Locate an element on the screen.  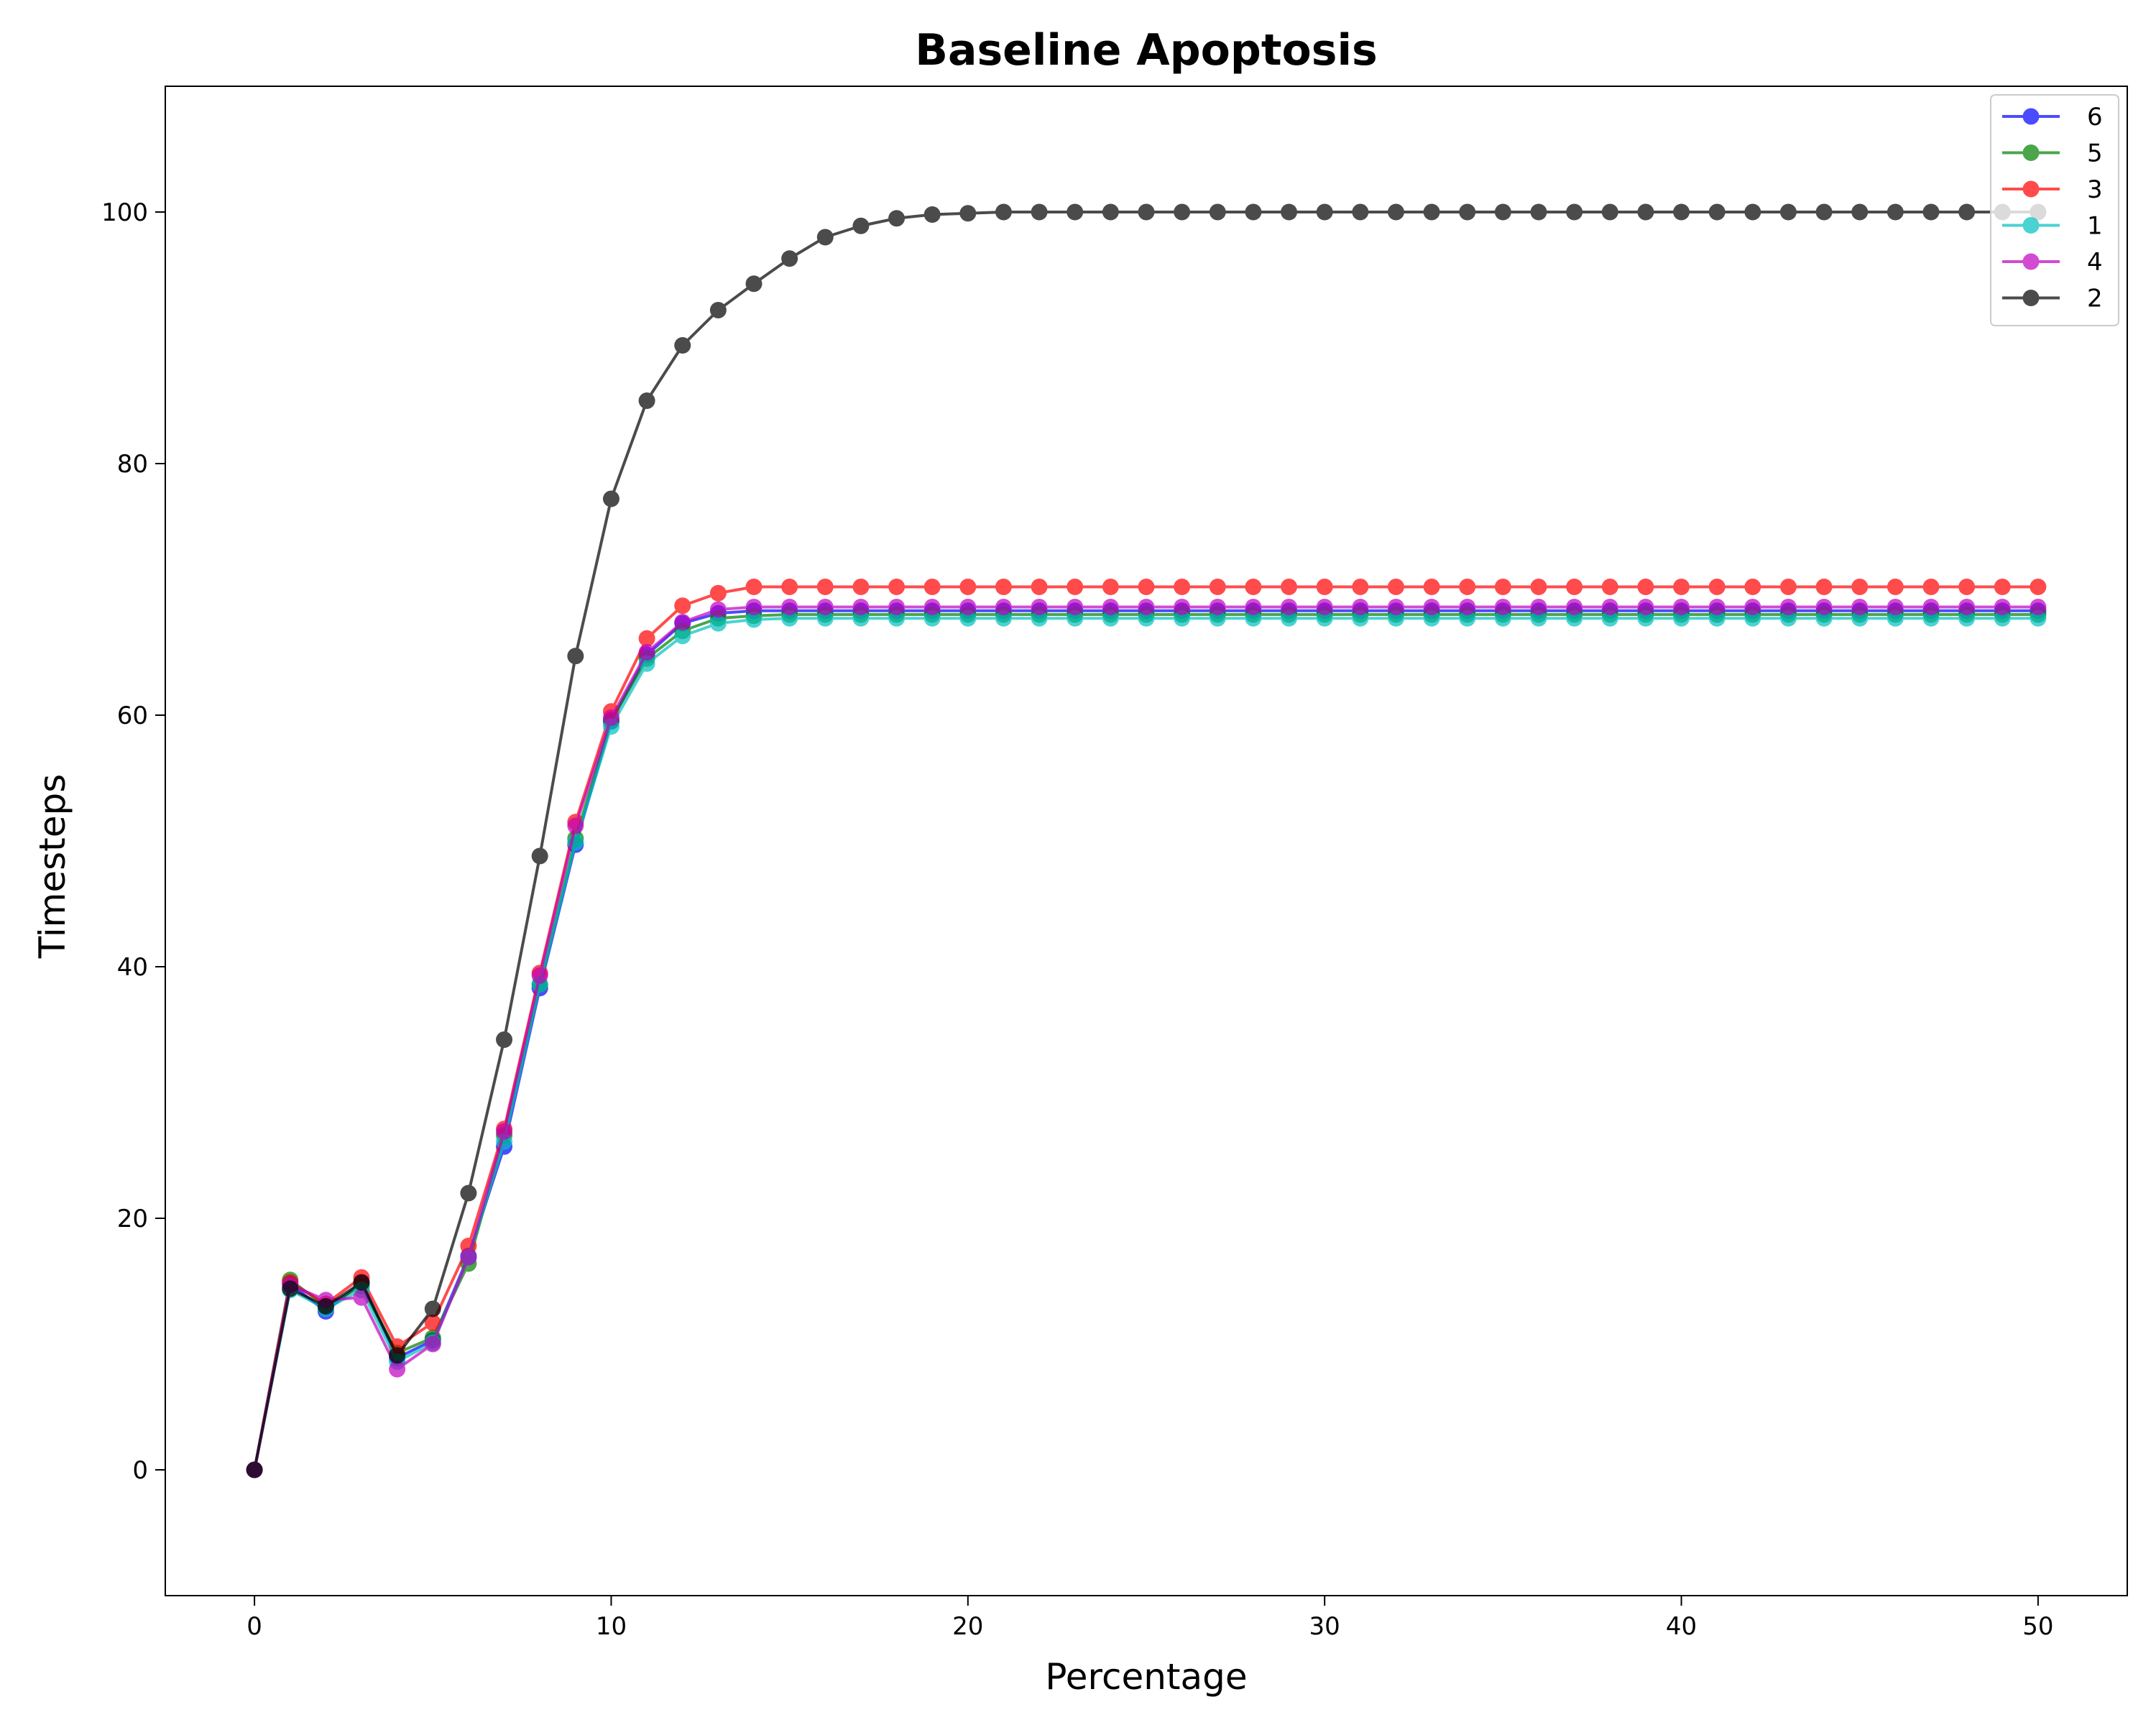
x-tick-label: 0 is located at coordinates (254, 1626).